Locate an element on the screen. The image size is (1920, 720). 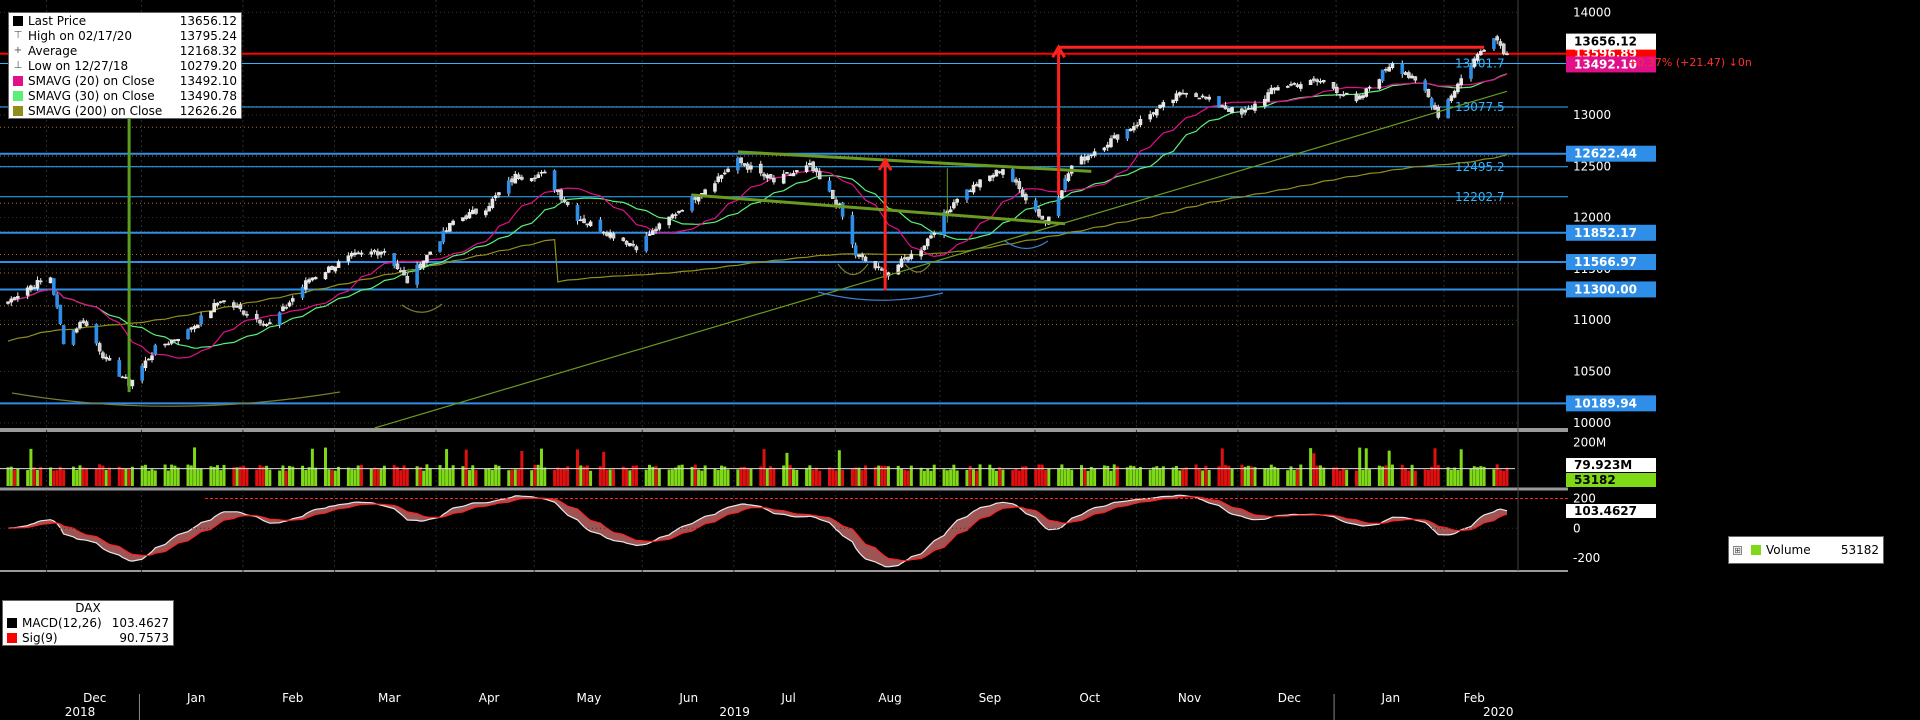
level-tag-label: 11566.97 is located at coordinates (1605, 262).